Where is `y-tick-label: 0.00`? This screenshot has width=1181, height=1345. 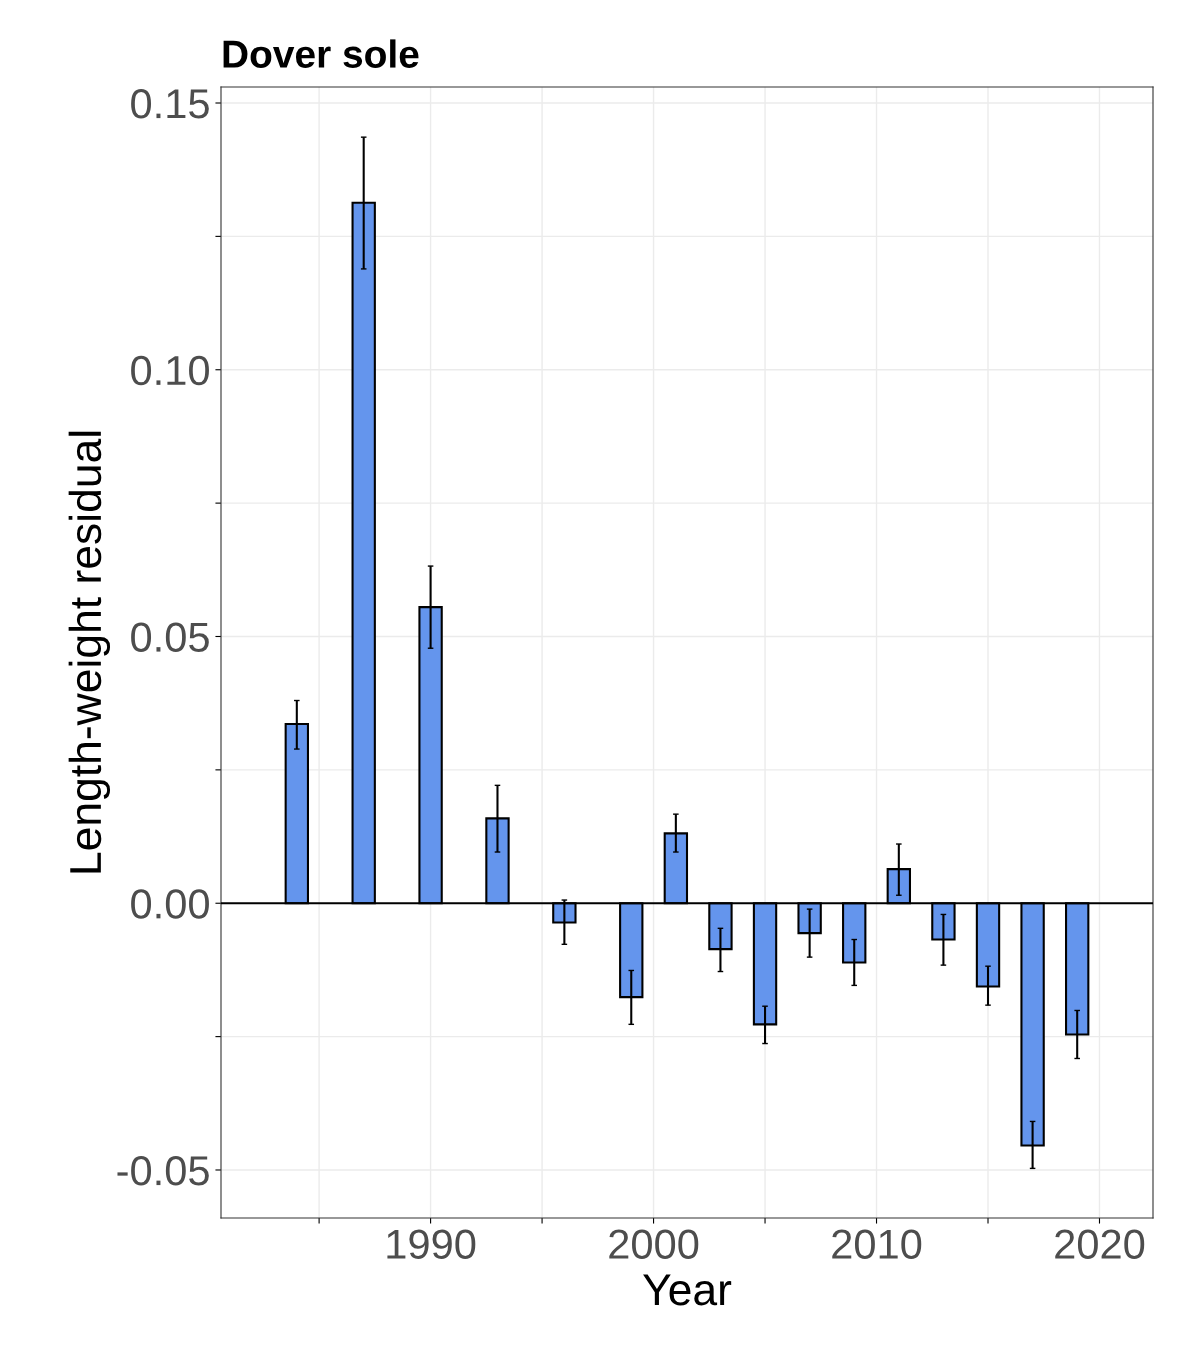 y-tick-label: 0.00 is located at coordinates (170, 904).